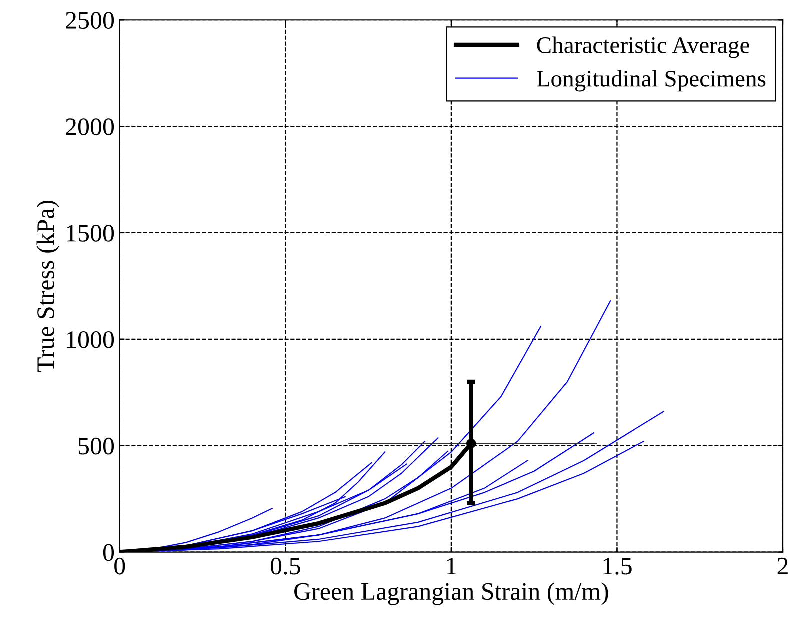 The image size is (799, 629). I want to click on legend-label: Characteristic Average, so click(643, 47).